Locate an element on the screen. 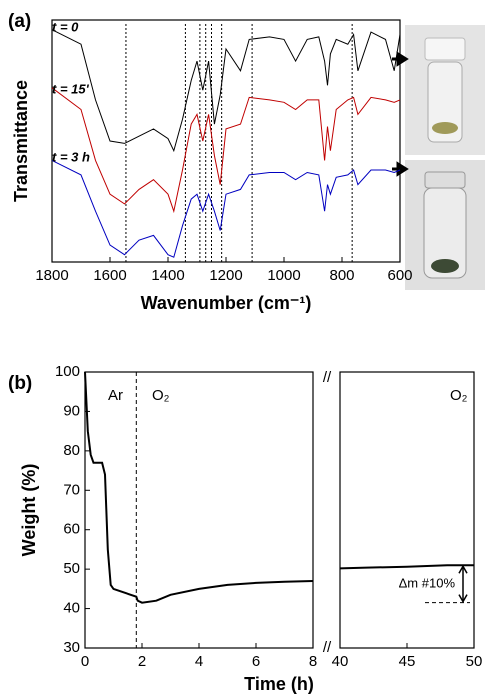 This screenshot has height=695, width=488. x-tick-label: 1400 is located at coordinates (167, 275).